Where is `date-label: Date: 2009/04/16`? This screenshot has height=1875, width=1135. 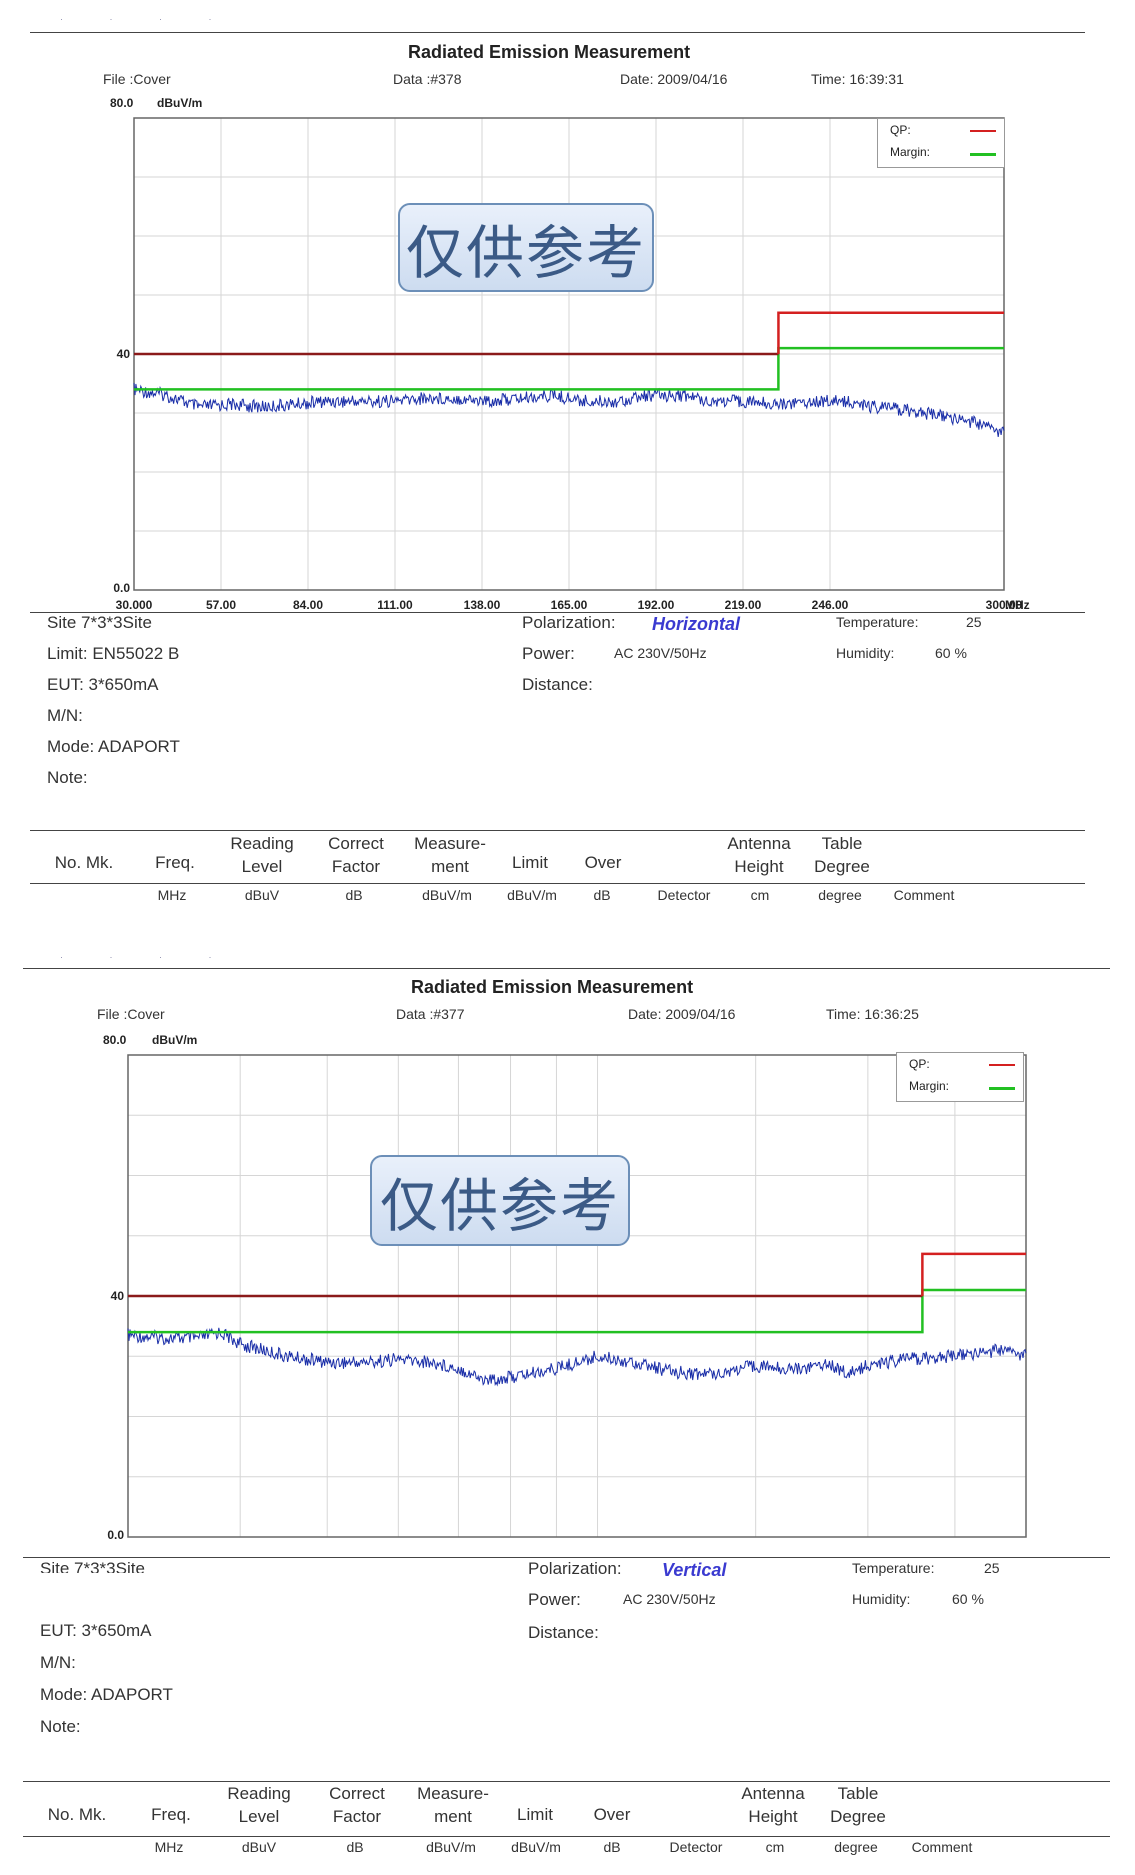
date-label: Date: 2009/04/16 is located at coordinates (674, 79).